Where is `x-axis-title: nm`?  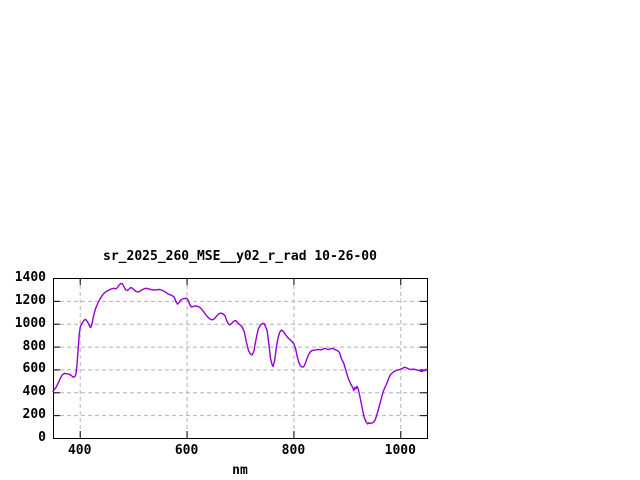 x-axis-title: nm is located at coordinates (240, 470).